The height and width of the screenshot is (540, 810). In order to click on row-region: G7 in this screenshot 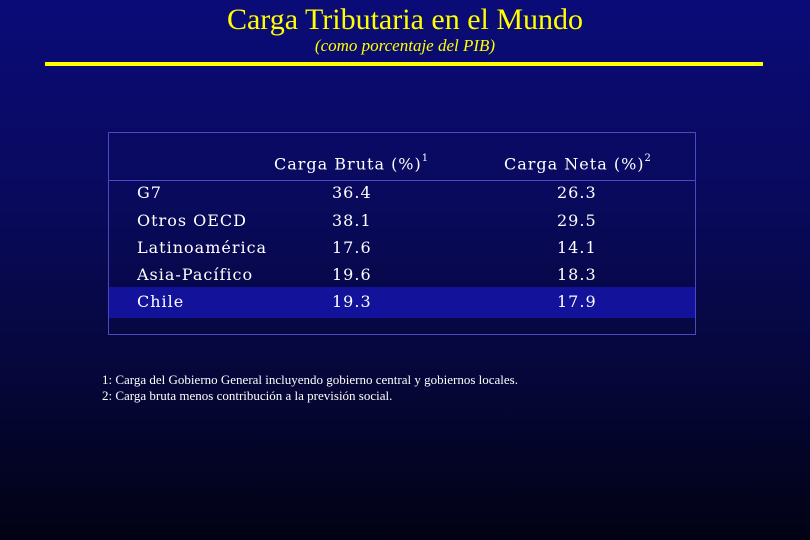, I will do `click(149, 192)`.